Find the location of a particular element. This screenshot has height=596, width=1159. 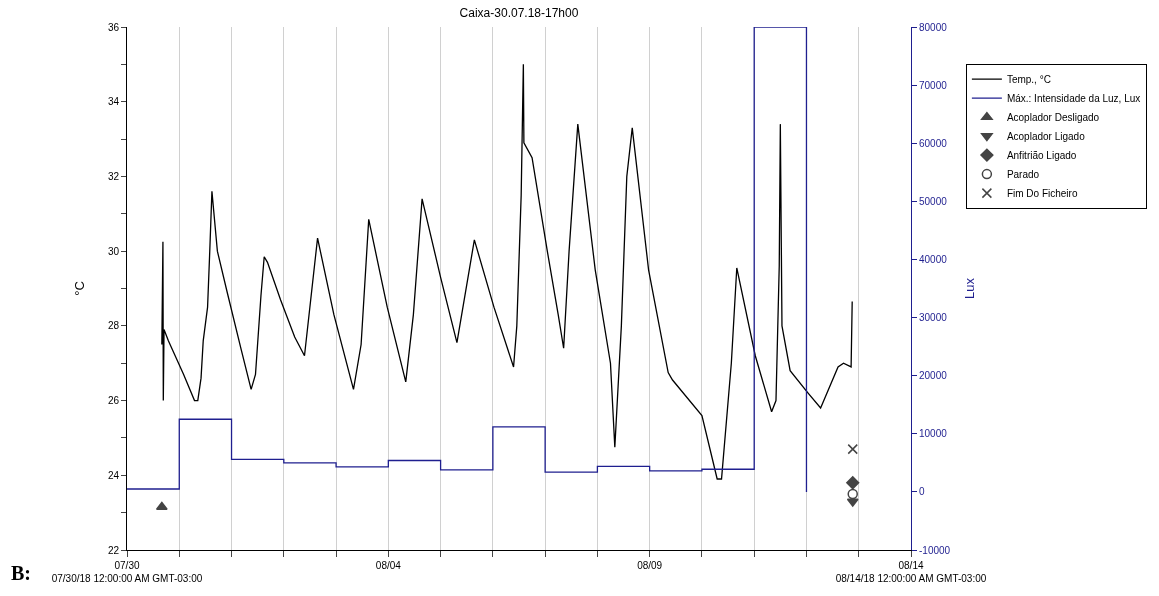

y-tick-label: 26 is located at coordinates (113, 401).